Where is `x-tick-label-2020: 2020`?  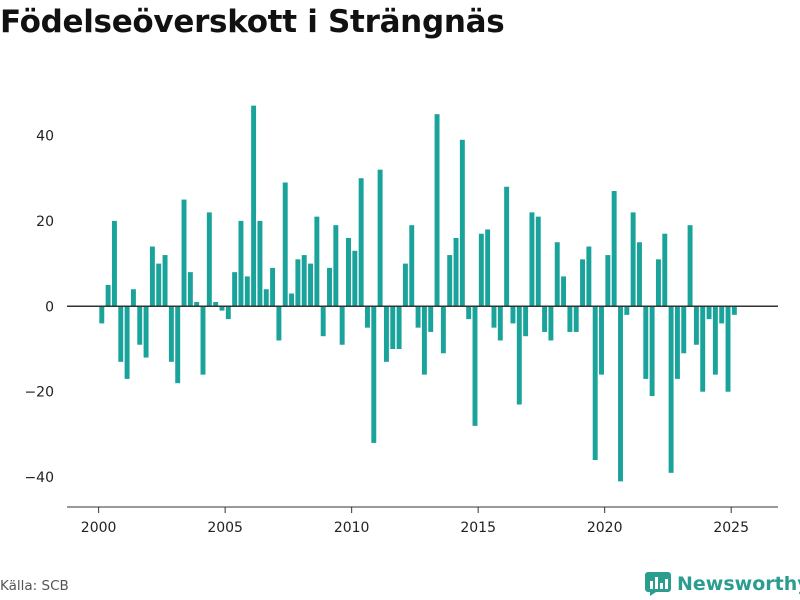
x-tick-label-2020: 2020 is located at coordinates (605, 528).